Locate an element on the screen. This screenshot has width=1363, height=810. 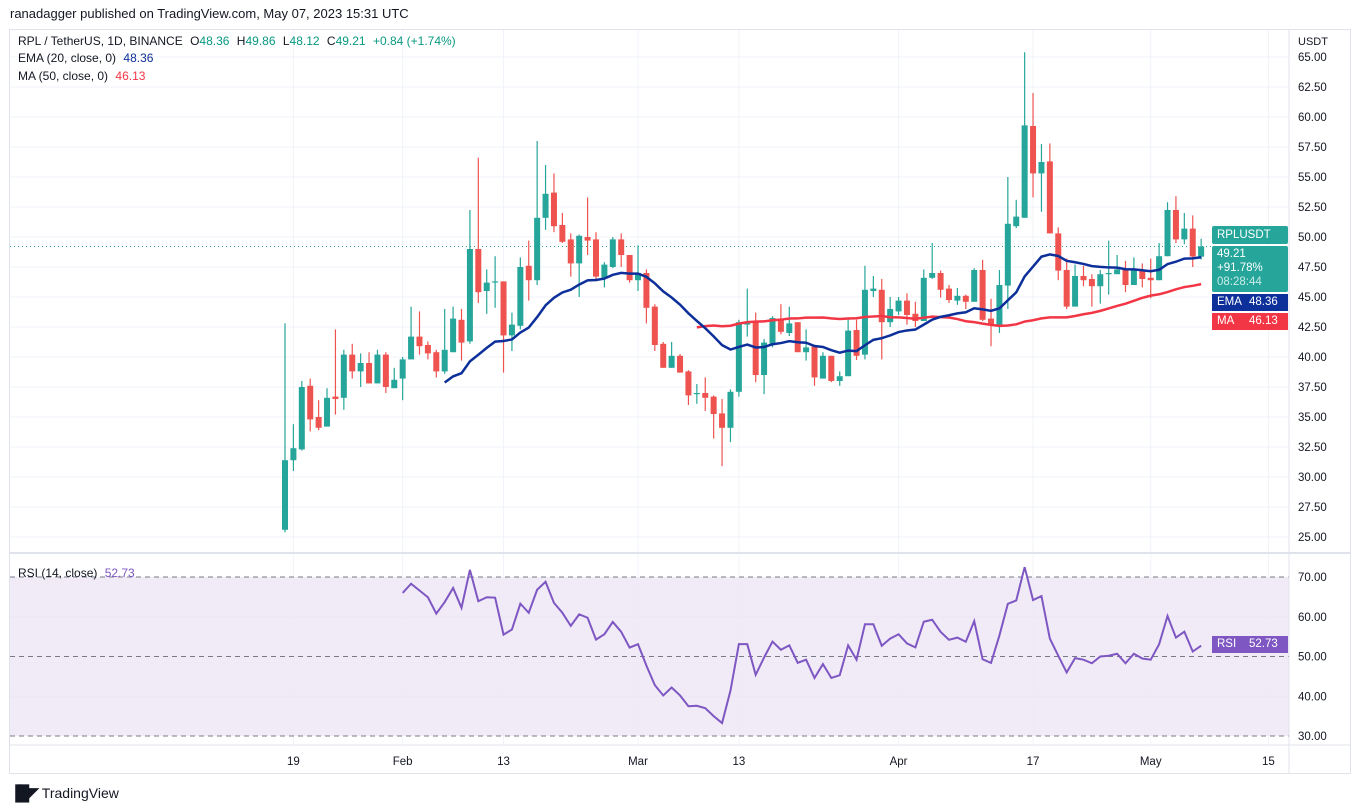
price-tick-label: 55.00 is located at coordinates (1312, 178).